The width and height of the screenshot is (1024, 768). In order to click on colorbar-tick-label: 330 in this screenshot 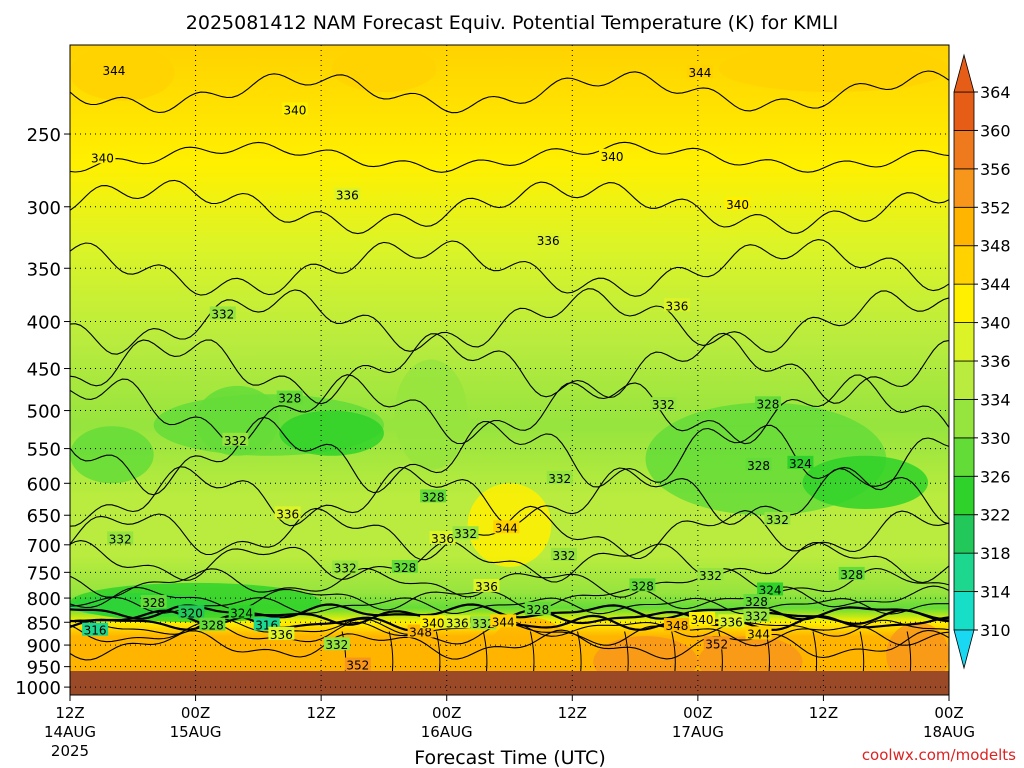, I will do `click(995, 438)`.